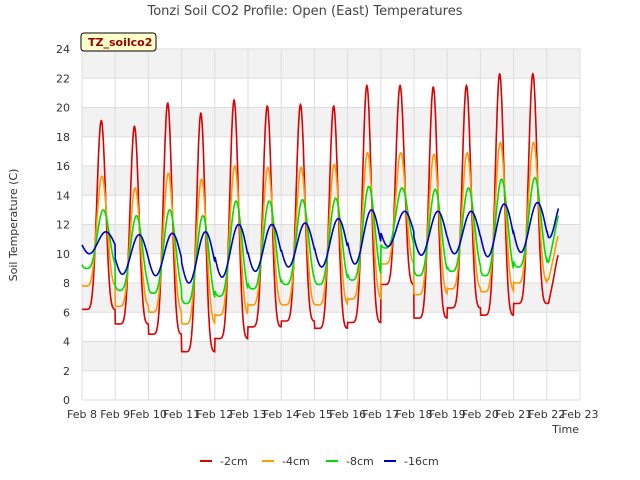  What do you see at coordinates (63, 137) in the screenshot?
I see `y-tick-label: 18` at bounding box center [63, 137].